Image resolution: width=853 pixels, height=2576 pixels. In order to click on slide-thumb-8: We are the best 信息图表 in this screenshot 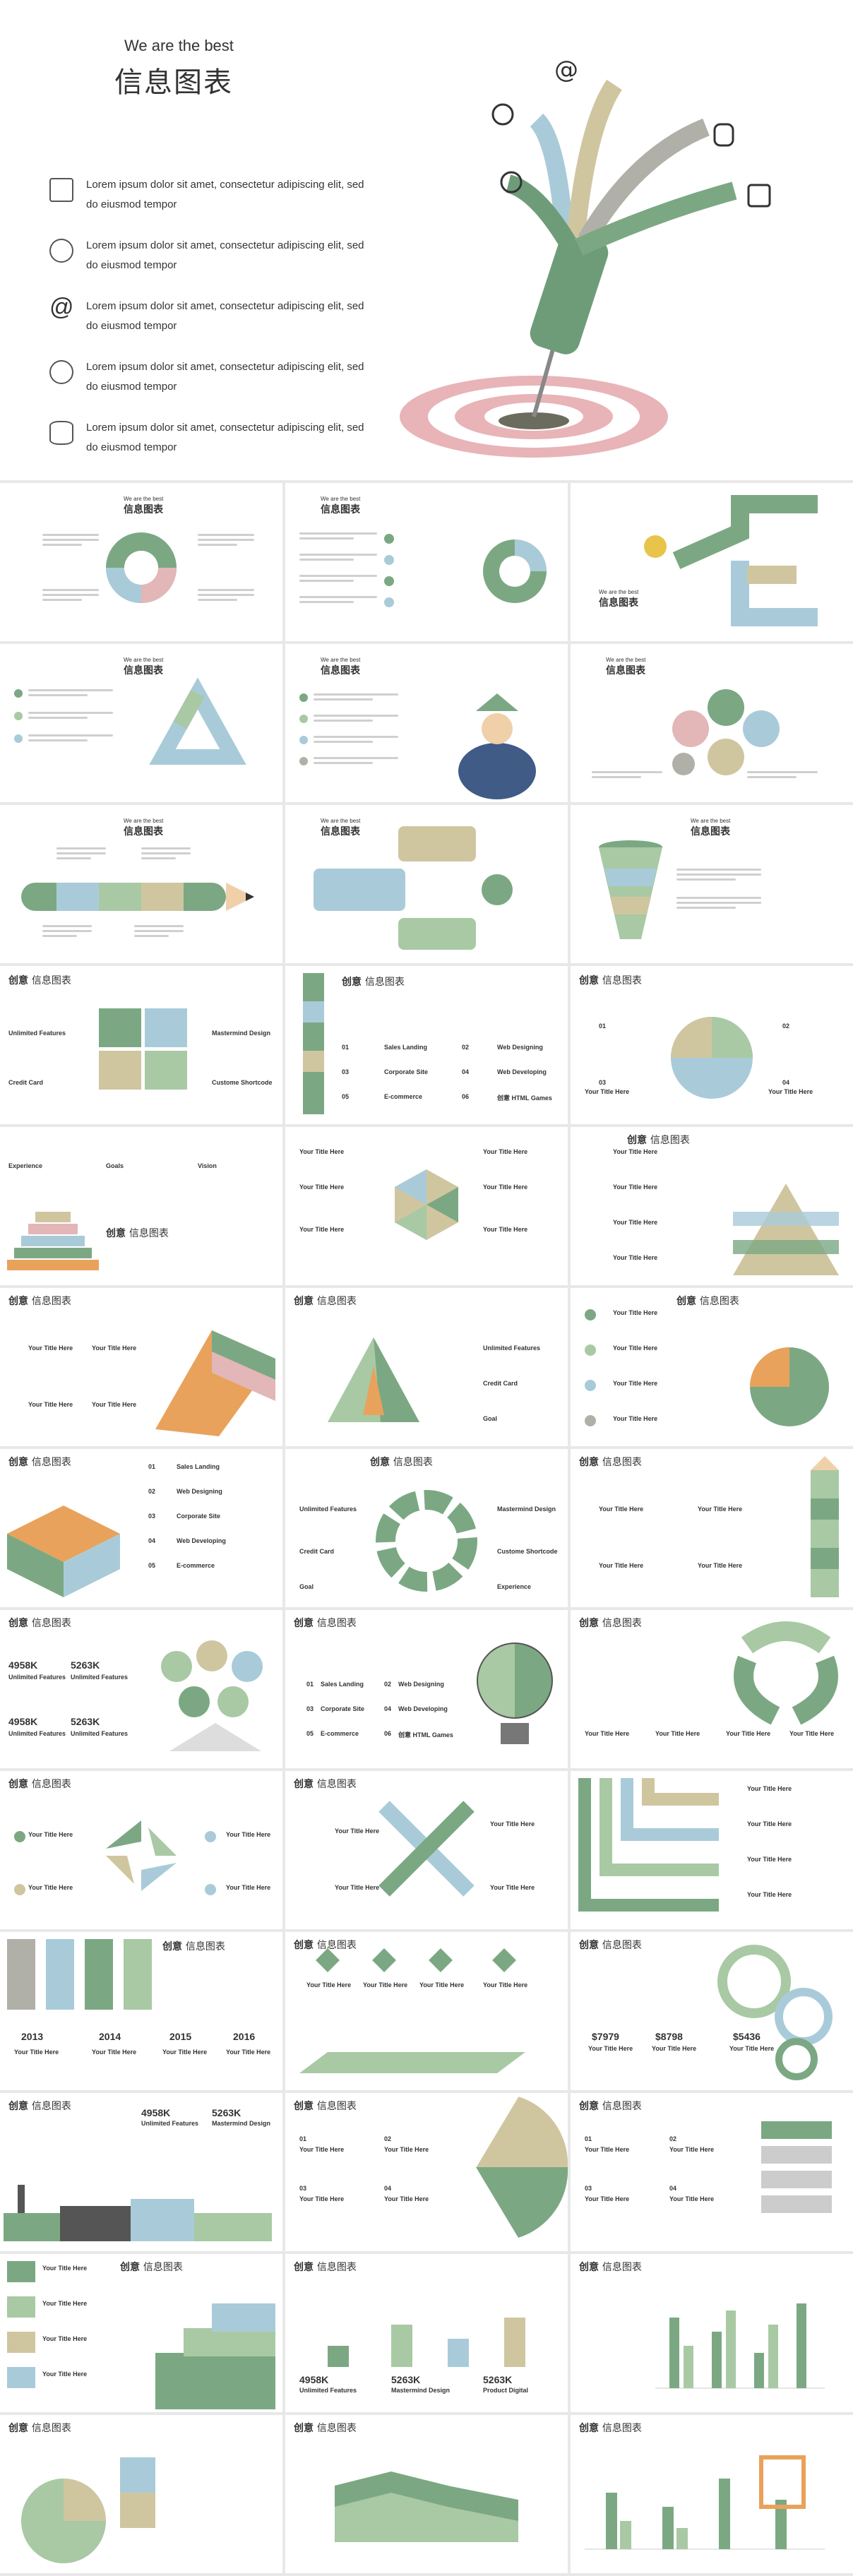, I will do `click(426, 884)`.